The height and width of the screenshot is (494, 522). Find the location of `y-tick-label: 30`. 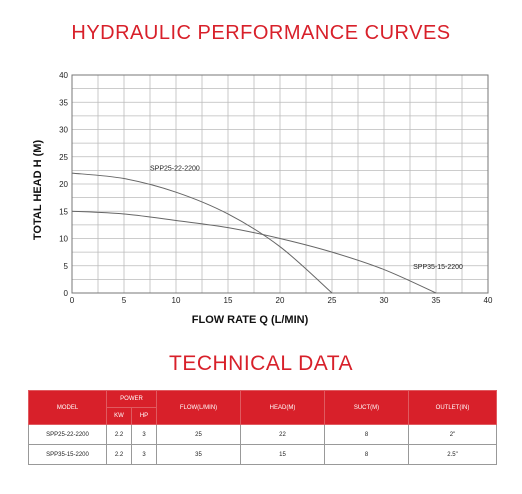

y-tick-label: 30 is located at coordinates (63, 130).